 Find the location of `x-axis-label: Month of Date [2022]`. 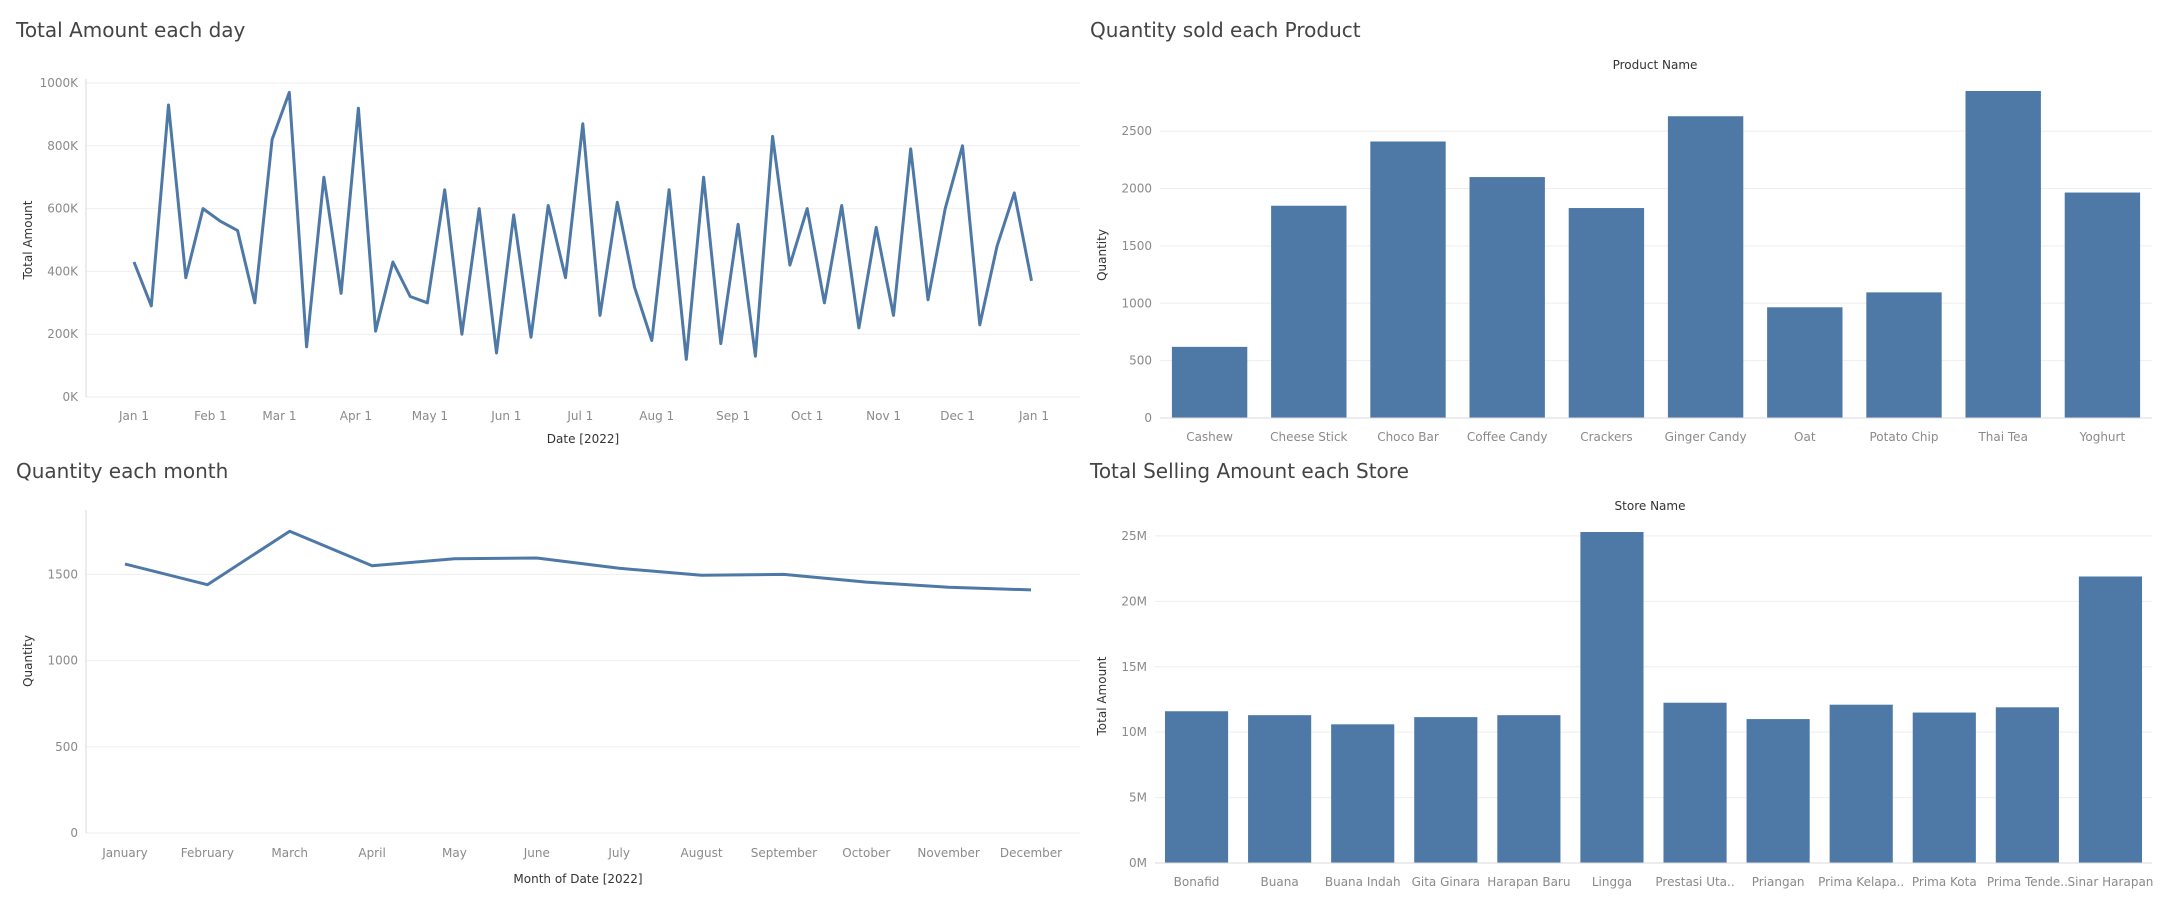

x-axis-label: Month of Date [2022] is located at coordinates (577, 879).